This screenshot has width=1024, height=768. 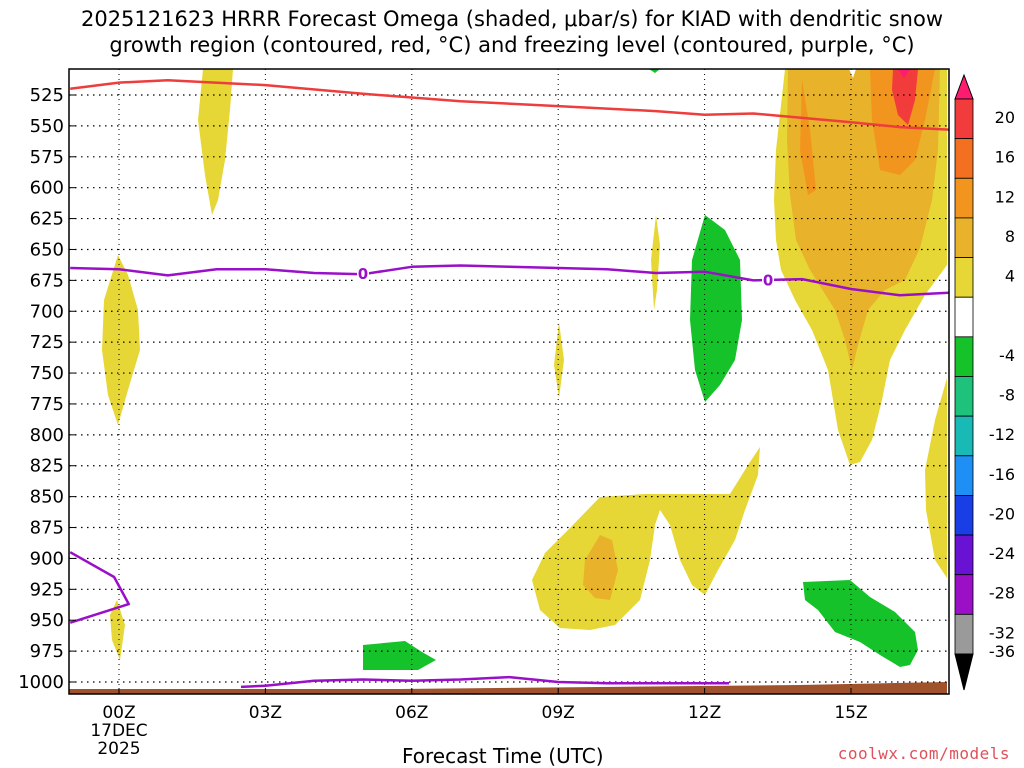 What do you see at coordinates (503, 756) in the screenshot?
I see `x-axis-label: Forecast Time (UTC)` at bounding box center [503, 756].